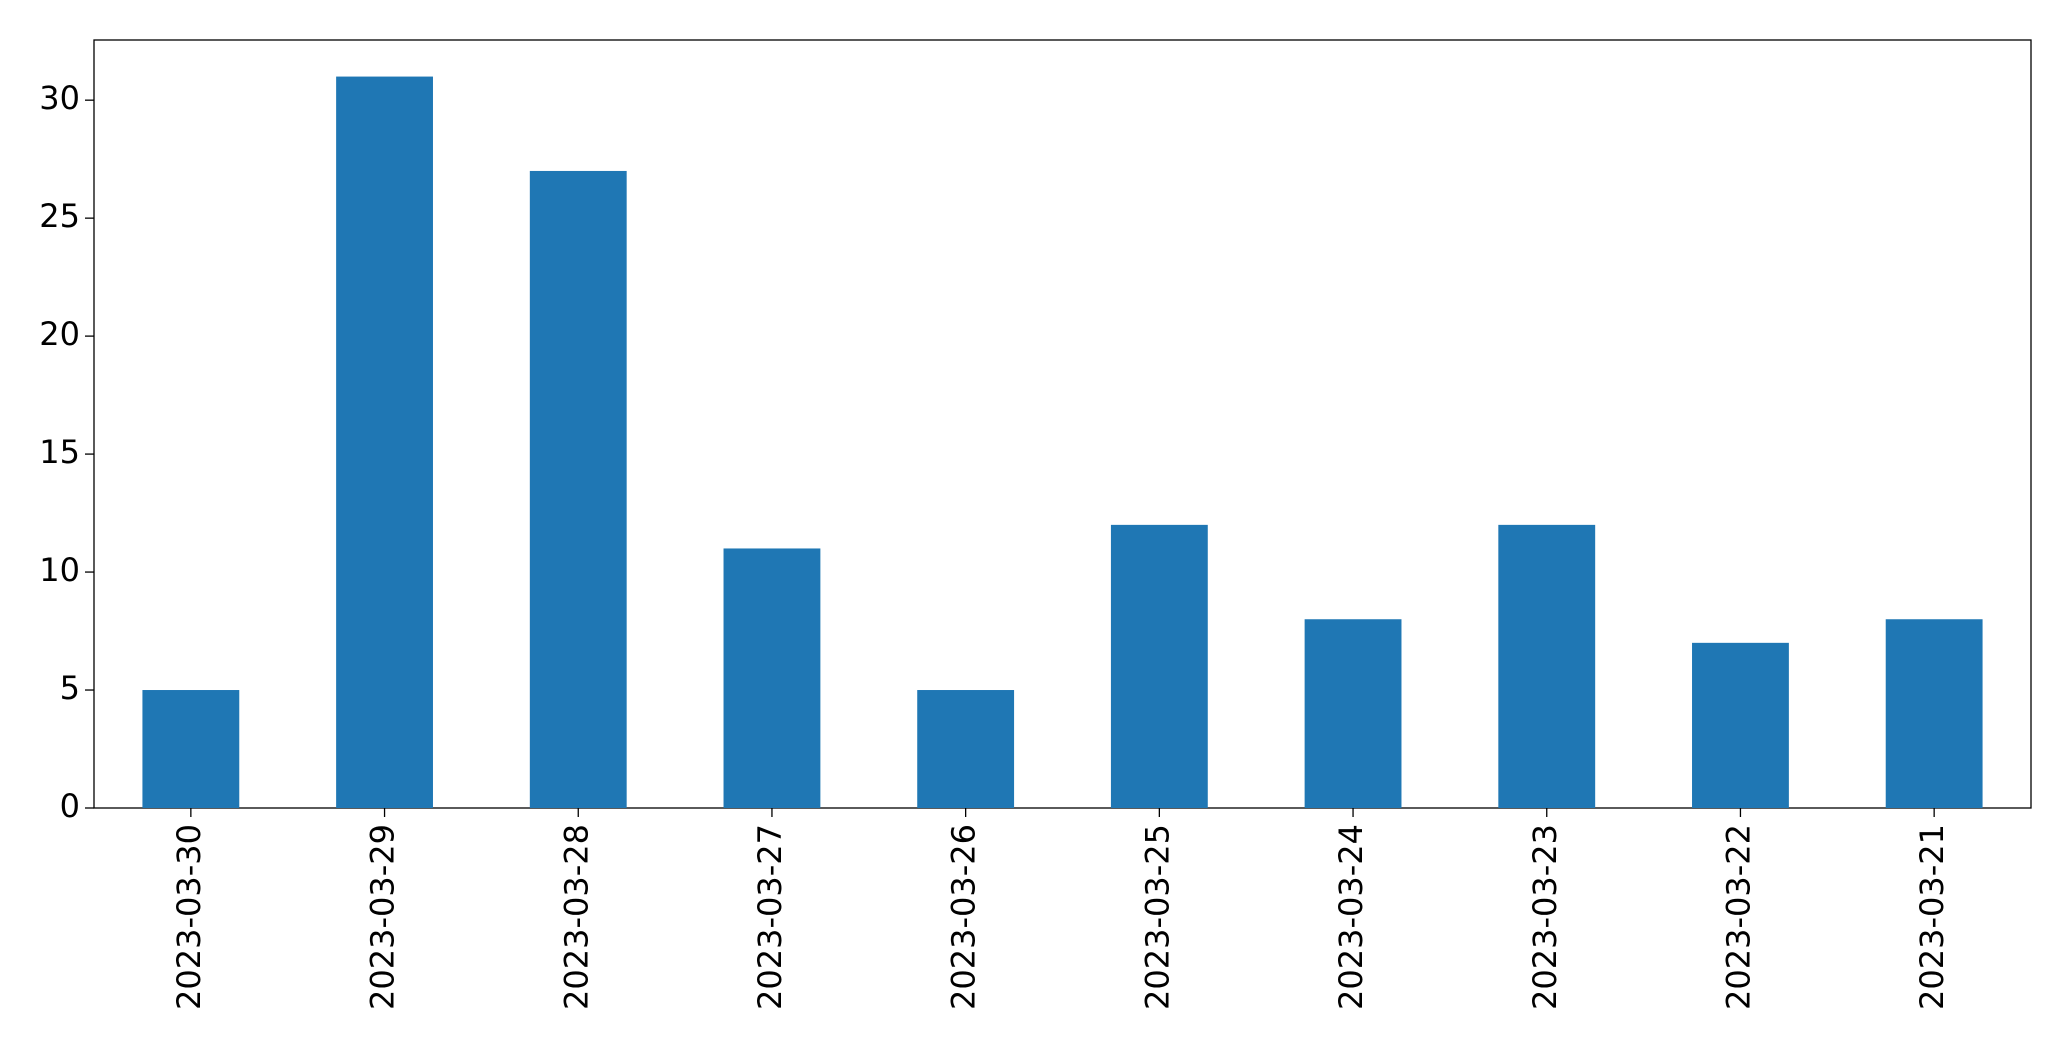  What do you see at coordinates (576, 917) in the screenshot?
I see `x-tick-label: 2023-03-28` at bounding box center [576, 917].